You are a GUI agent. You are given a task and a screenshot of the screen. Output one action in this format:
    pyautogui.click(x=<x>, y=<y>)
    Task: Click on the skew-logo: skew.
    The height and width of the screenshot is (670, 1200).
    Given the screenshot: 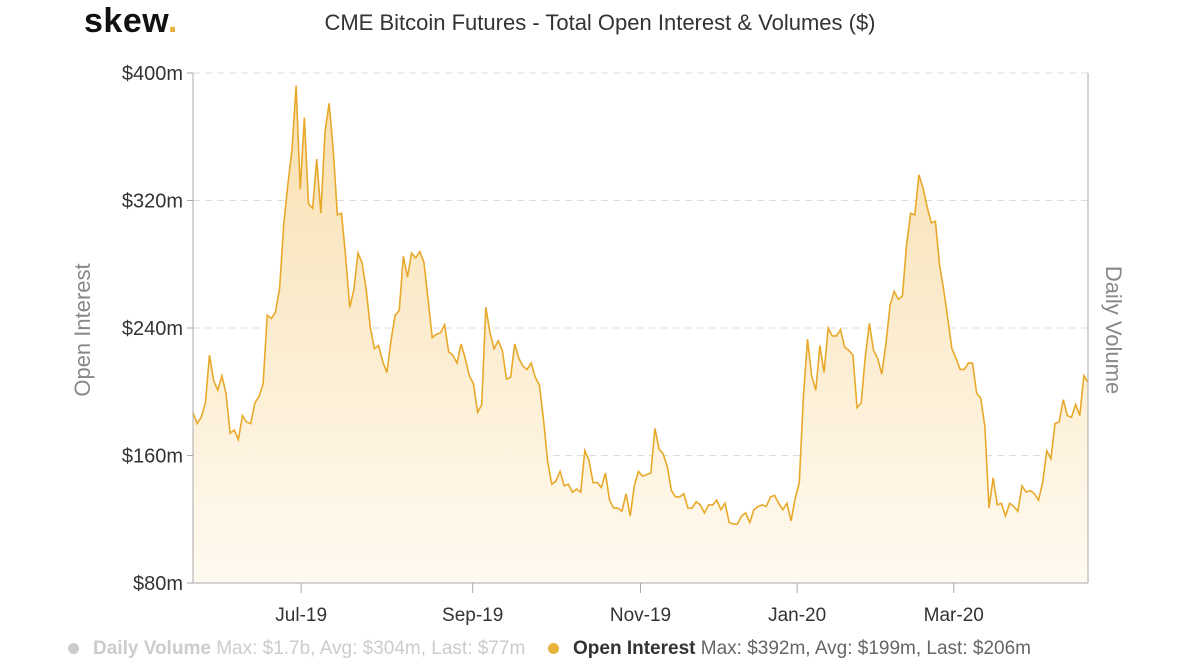 What is the action you would take?
    pyautogui.click(x=131, y=21)
    